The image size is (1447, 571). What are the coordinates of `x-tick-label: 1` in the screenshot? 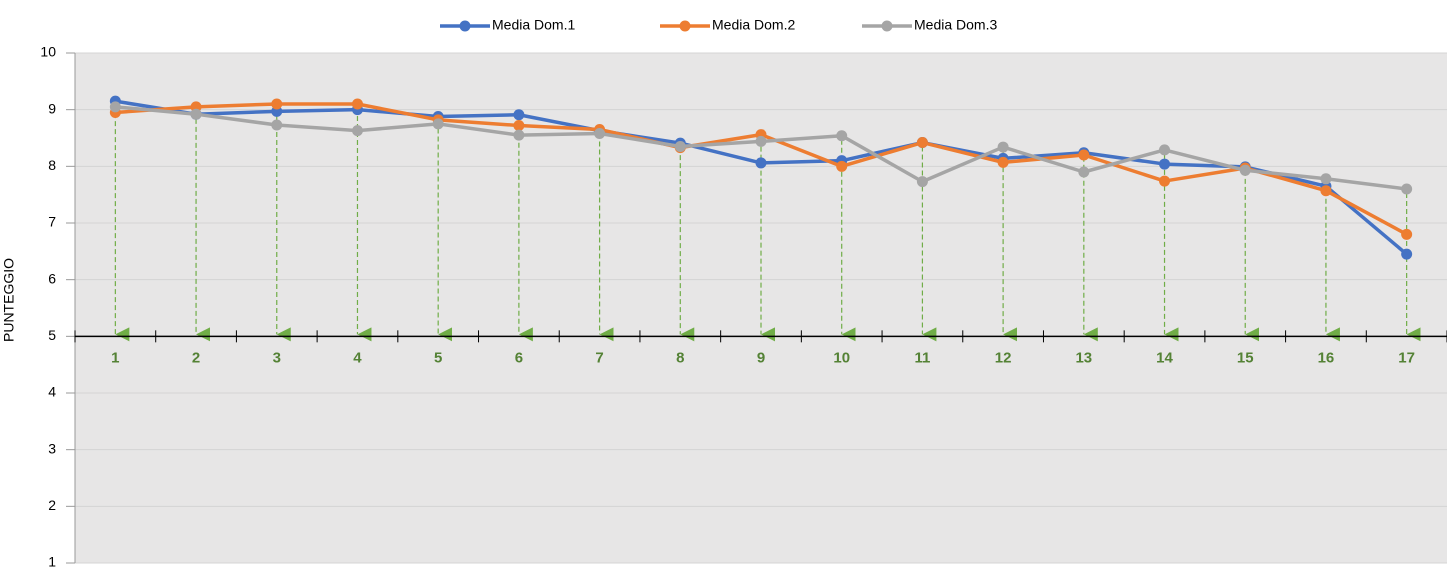 It's located at (115, 357).